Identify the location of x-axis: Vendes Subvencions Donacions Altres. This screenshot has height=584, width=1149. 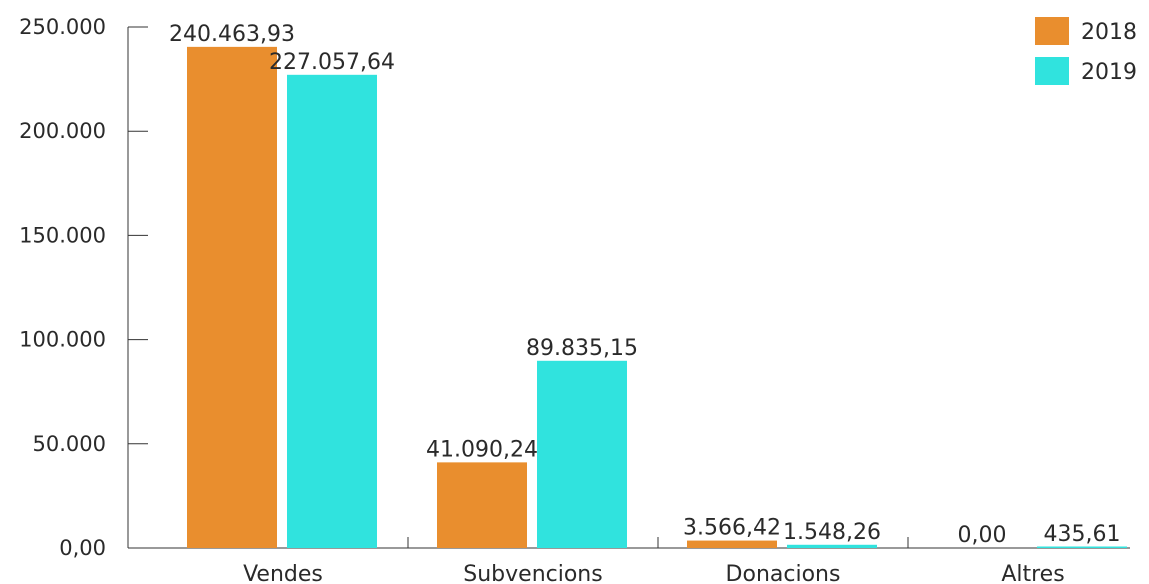
(629, 560).